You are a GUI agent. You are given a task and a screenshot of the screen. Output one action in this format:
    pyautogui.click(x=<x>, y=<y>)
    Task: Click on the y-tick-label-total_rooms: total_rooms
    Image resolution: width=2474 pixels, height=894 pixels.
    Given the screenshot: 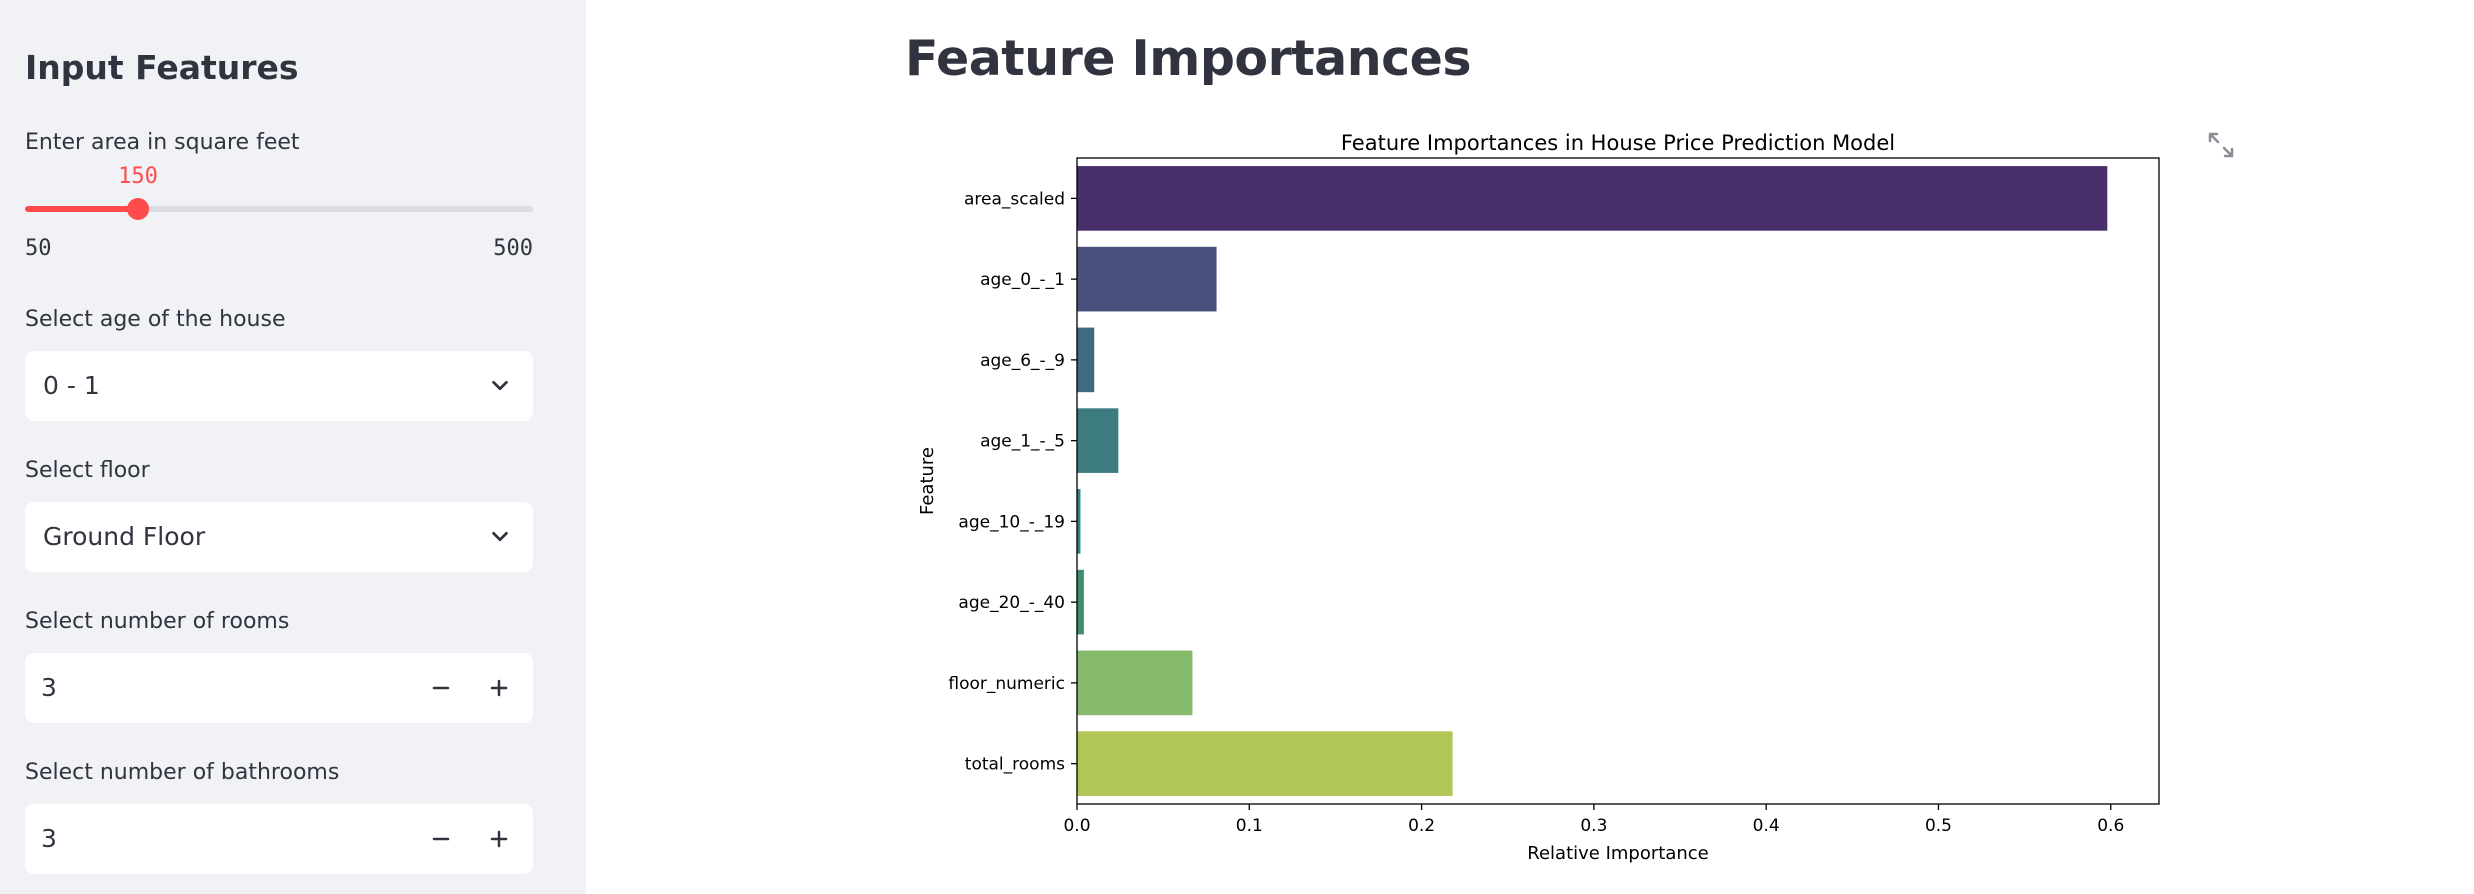 What is the action you would take?
    pyautogui.click(x=1015, y=765)
    